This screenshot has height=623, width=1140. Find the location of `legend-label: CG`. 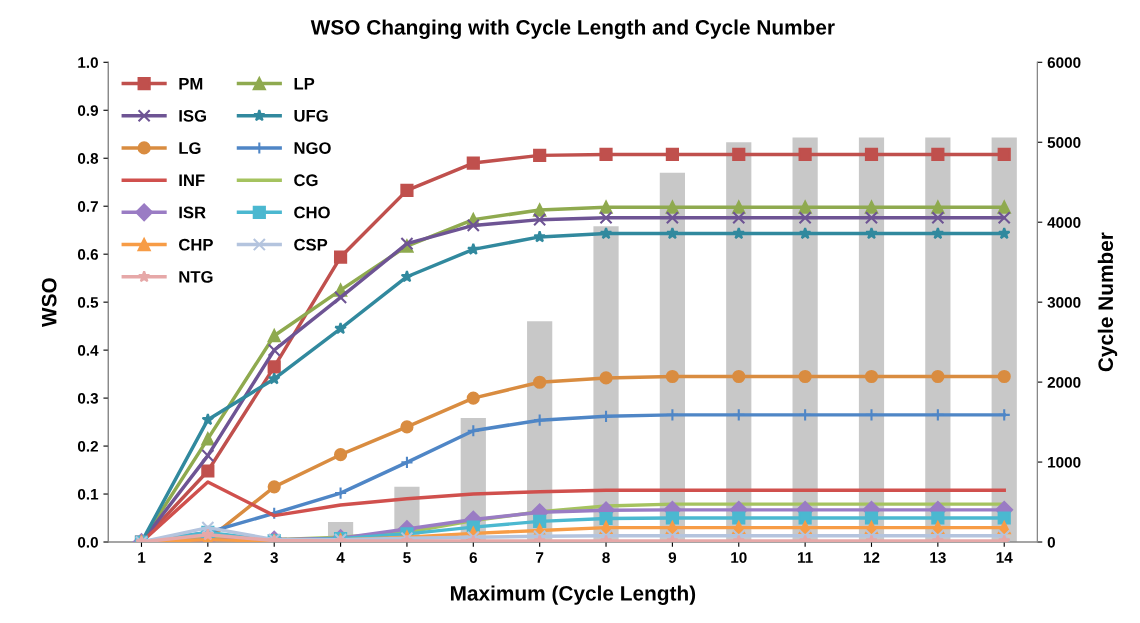

legend-label: CG is located at coordinates (306, 180).